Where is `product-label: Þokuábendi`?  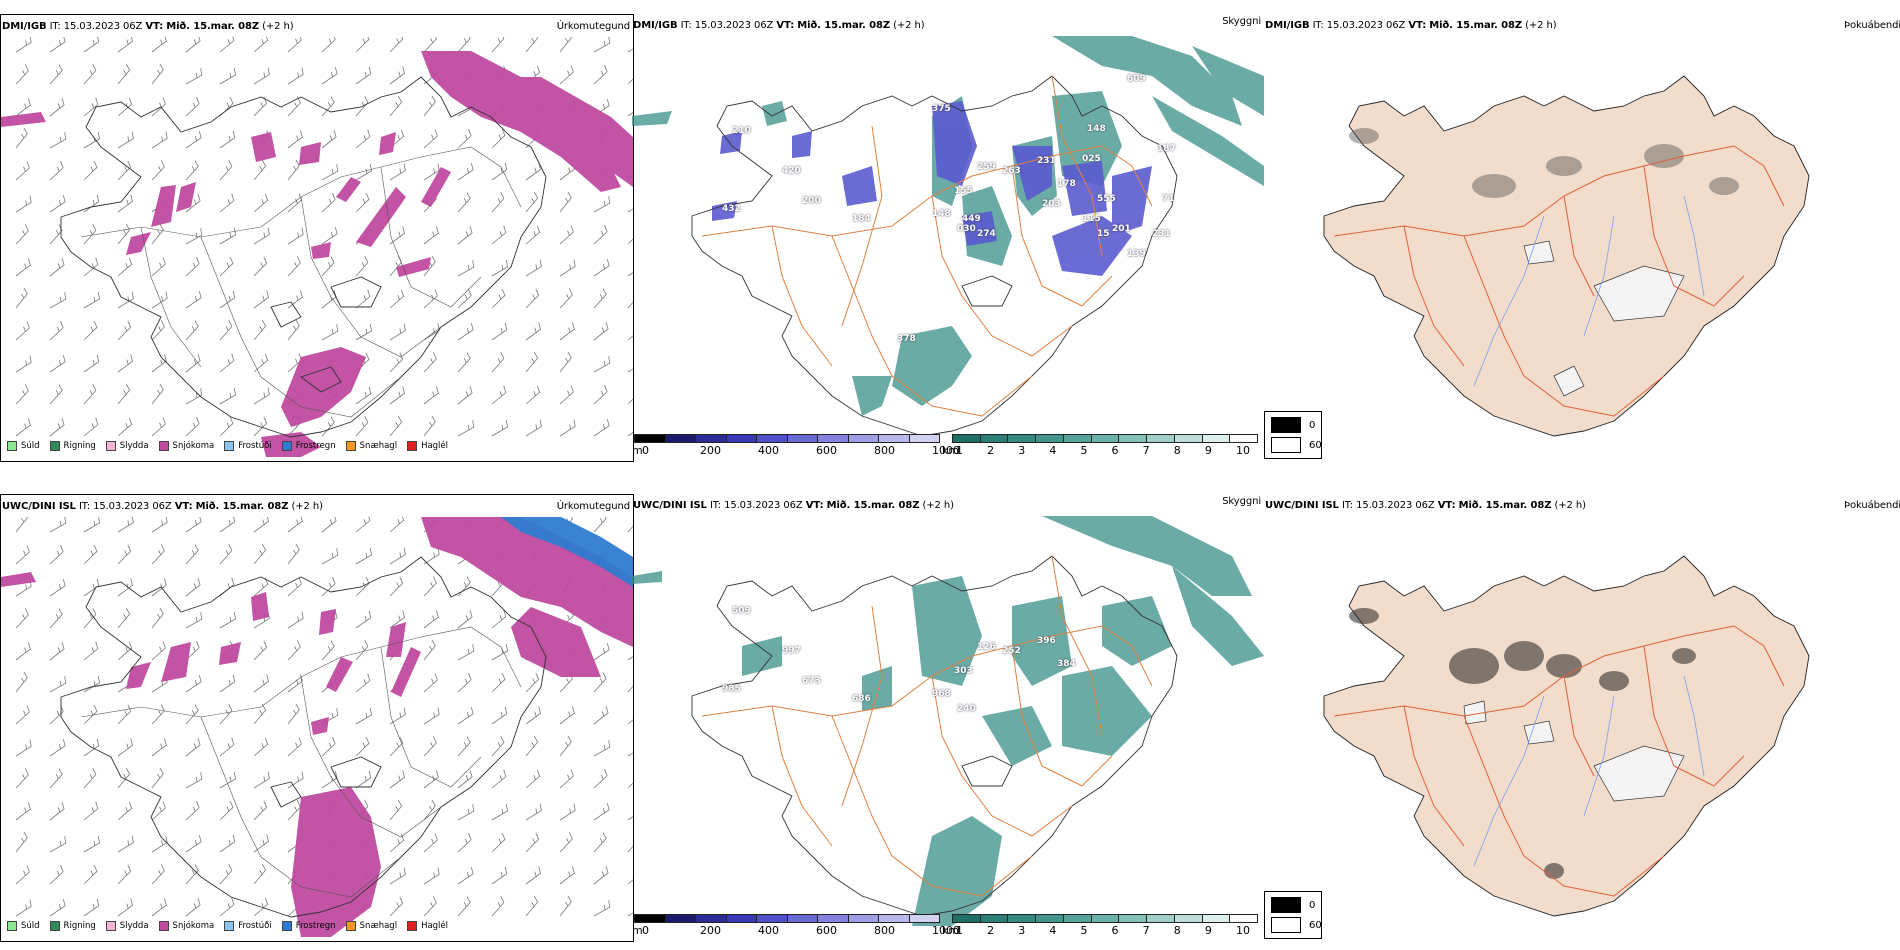
product-label: Þokuábendi is located at coordinates (1872, 505).